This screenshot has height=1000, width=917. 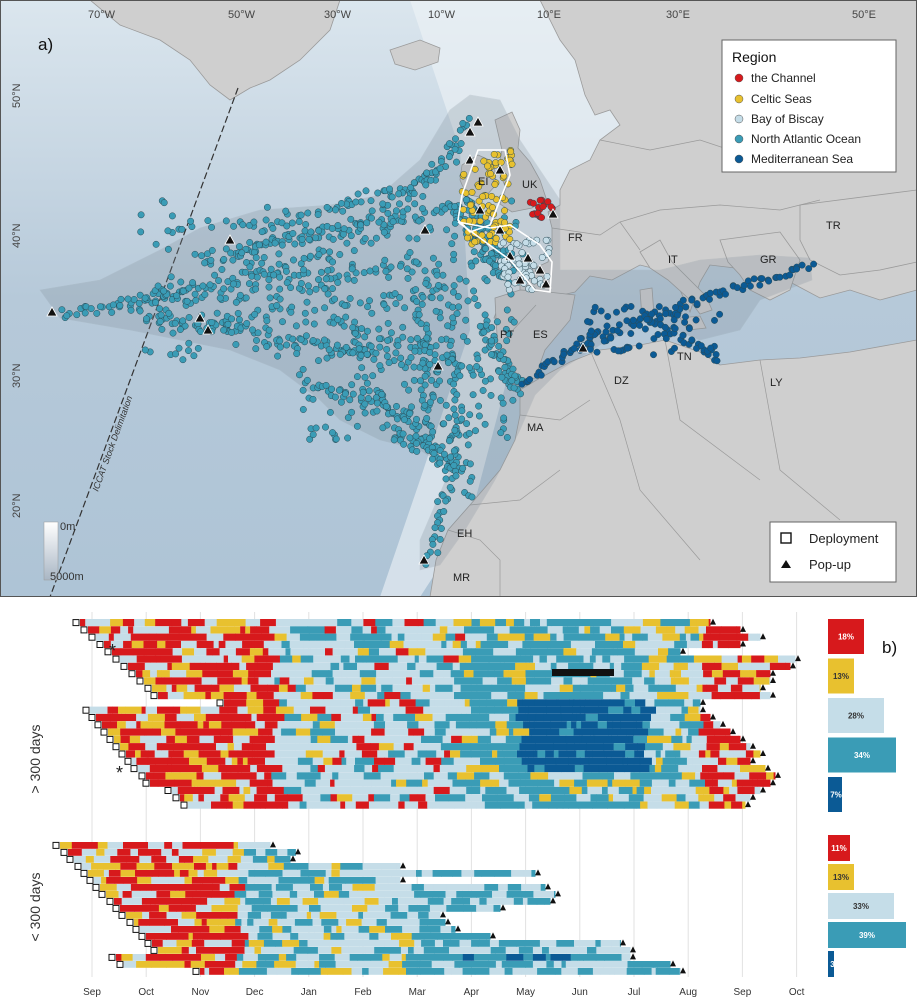 I want to click on lon-label: 10°W, so click(x=442, y=15).